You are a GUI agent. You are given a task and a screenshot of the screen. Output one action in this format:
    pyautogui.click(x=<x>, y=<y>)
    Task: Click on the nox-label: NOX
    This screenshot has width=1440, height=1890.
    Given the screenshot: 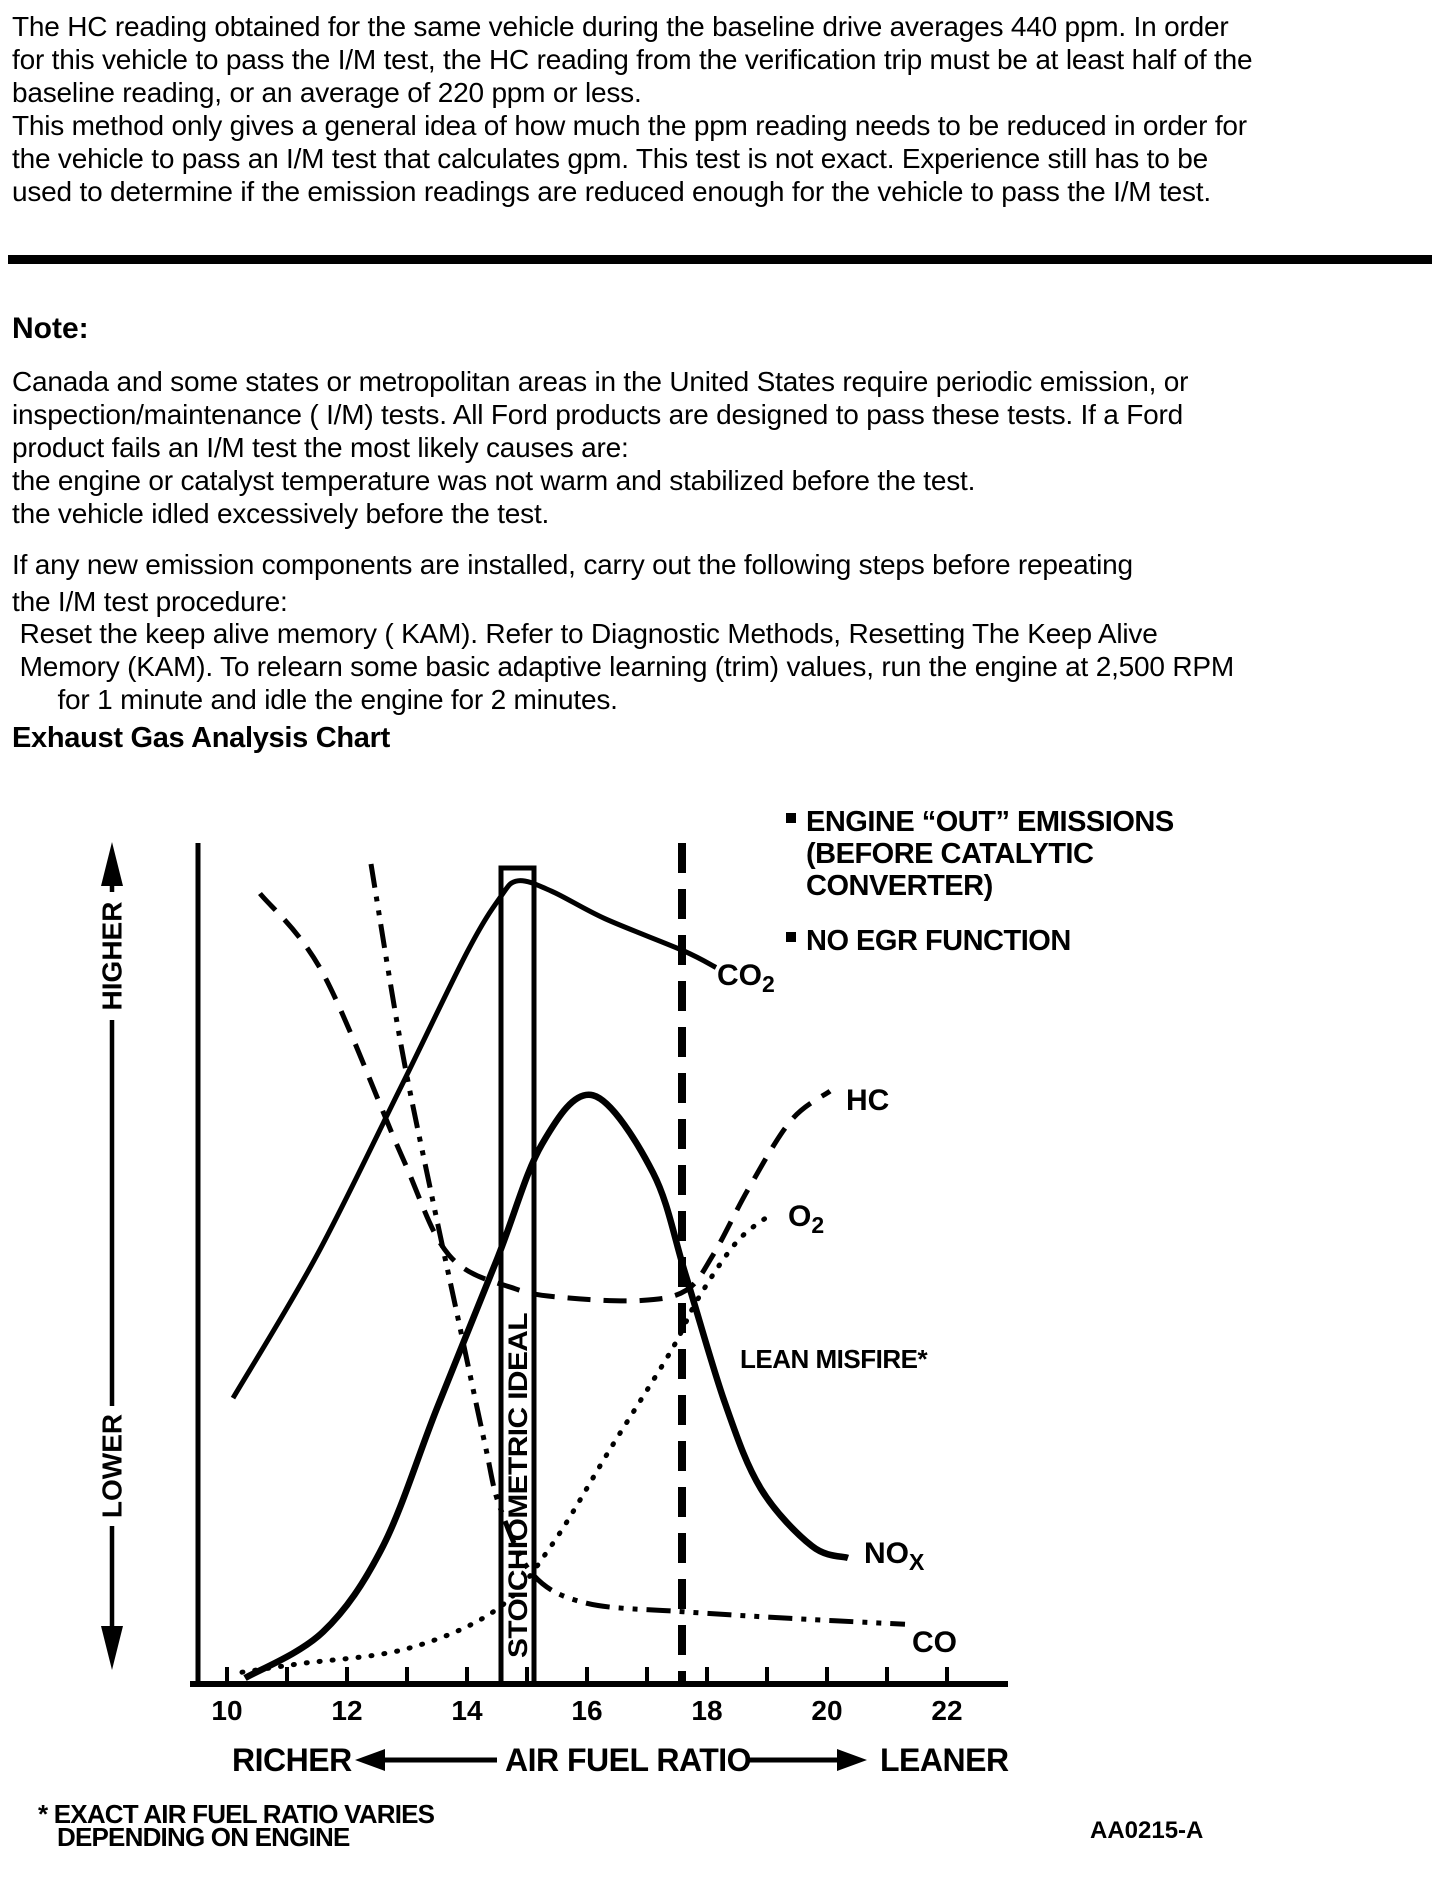 What is the action you would take?
    pyautogui.click(x=894, y=1556)
    